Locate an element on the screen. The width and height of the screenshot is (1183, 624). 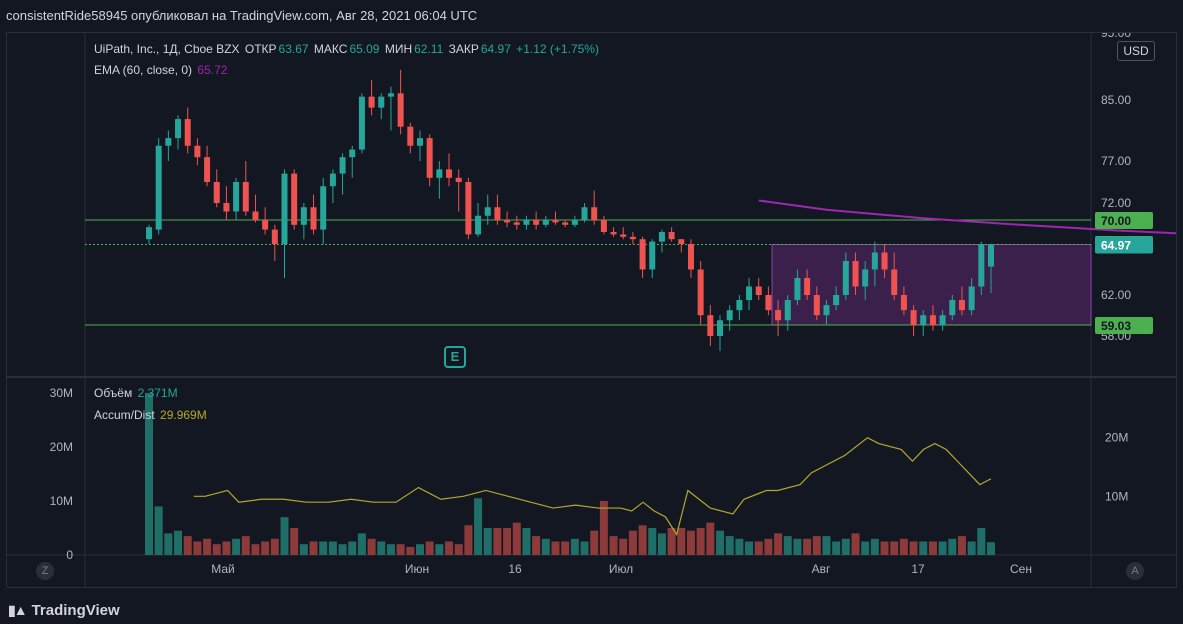
brand: ▮▲ TradingView is located at coordinates (64, 610).